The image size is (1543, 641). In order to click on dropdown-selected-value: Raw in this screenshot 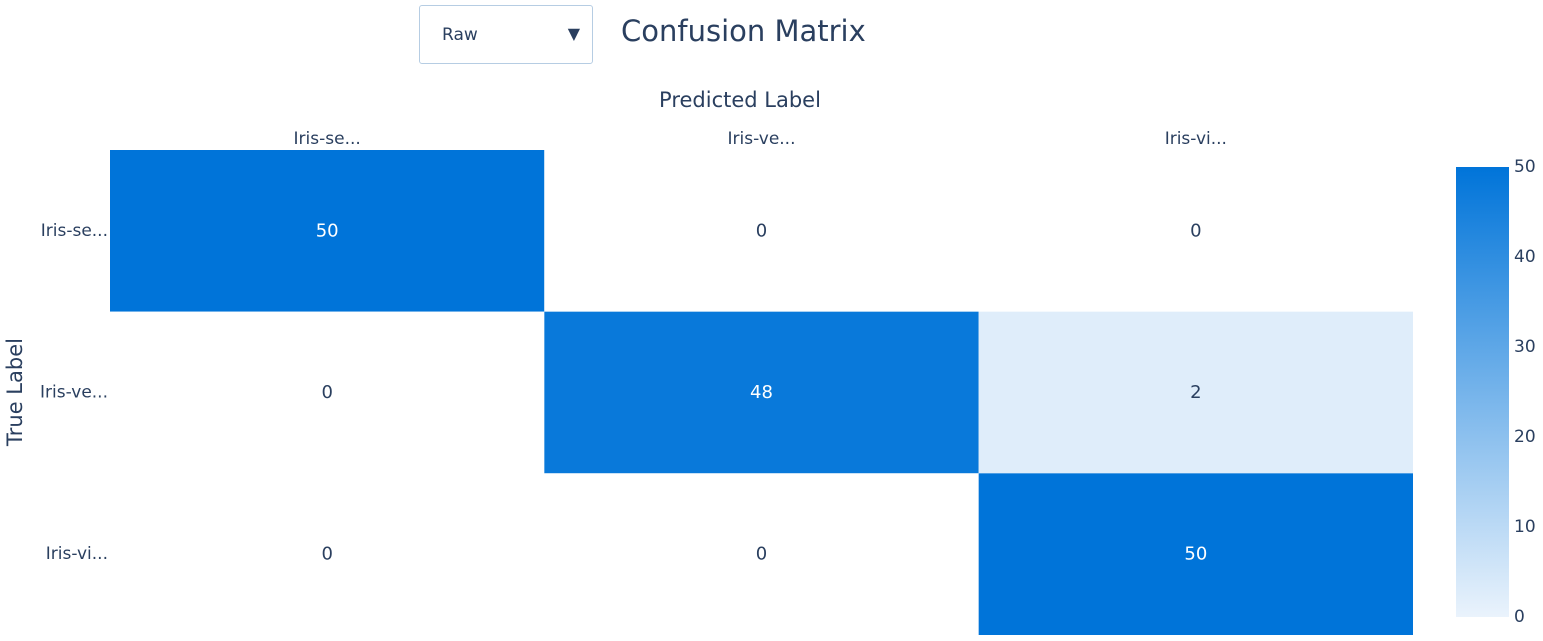, I will do `click(460, 35)`.